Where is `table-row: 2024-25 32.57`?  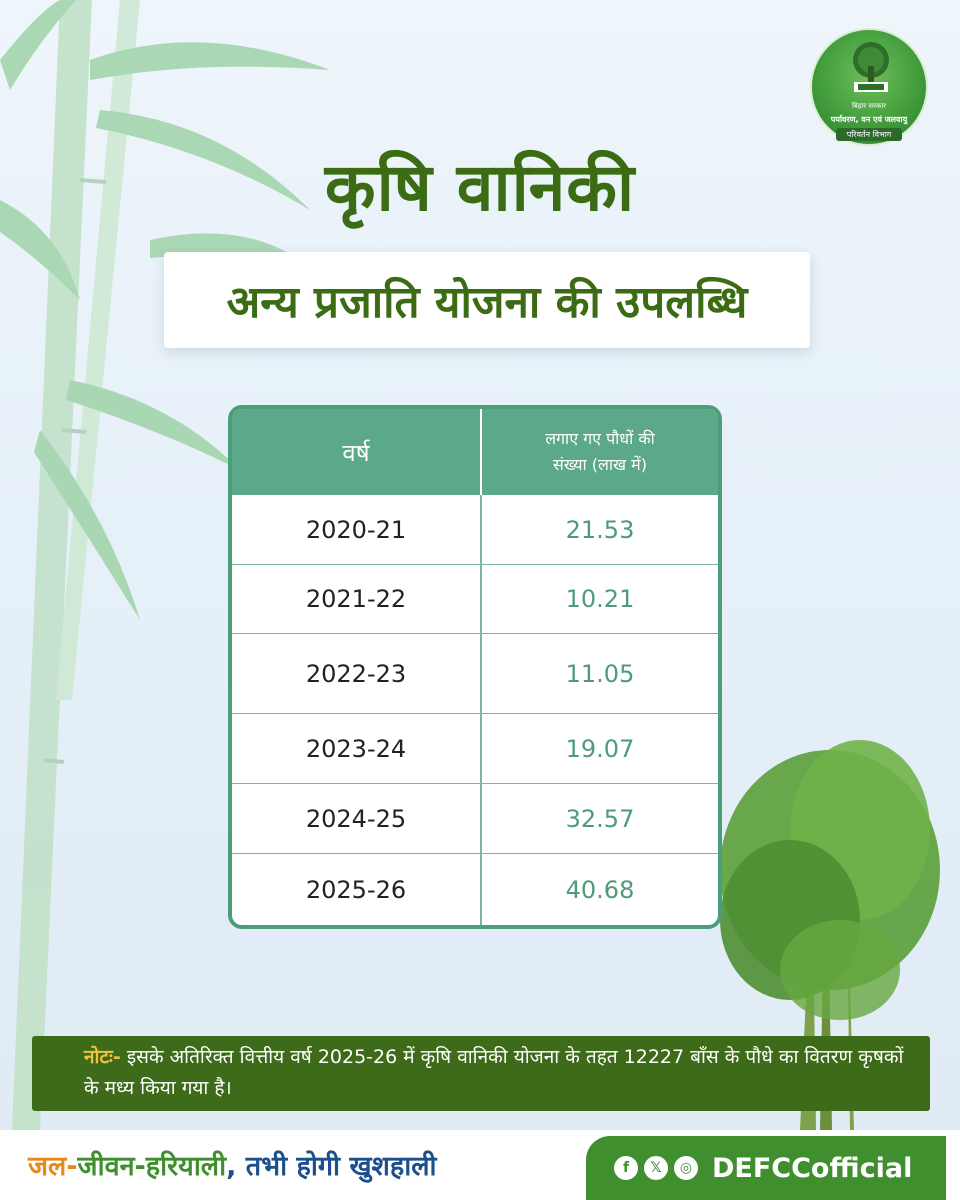 table-row: 2024-25 32.57 is located at coordinates (475, 818).